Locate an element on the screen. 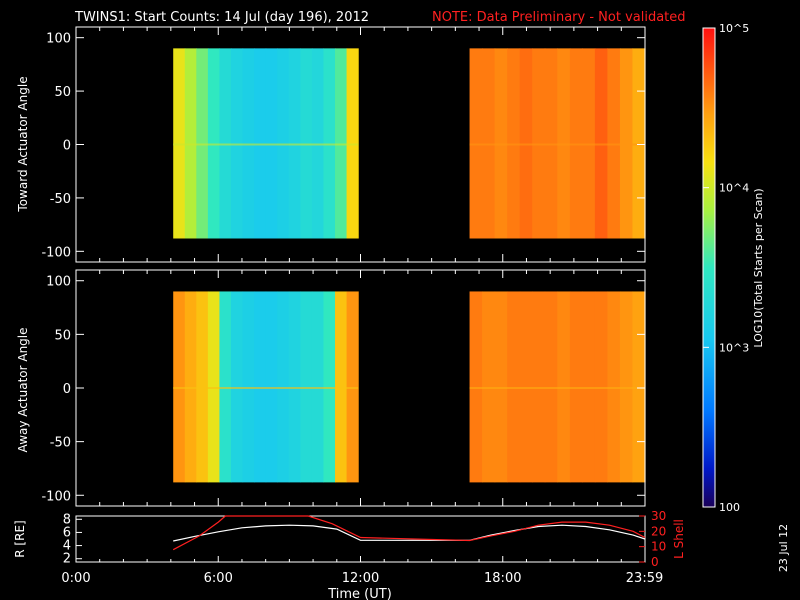 The height and width of the screenshot is (600, 800). colorbar-label: LOG10(Total Starts per Scan) is located at coordinates (758, 267).